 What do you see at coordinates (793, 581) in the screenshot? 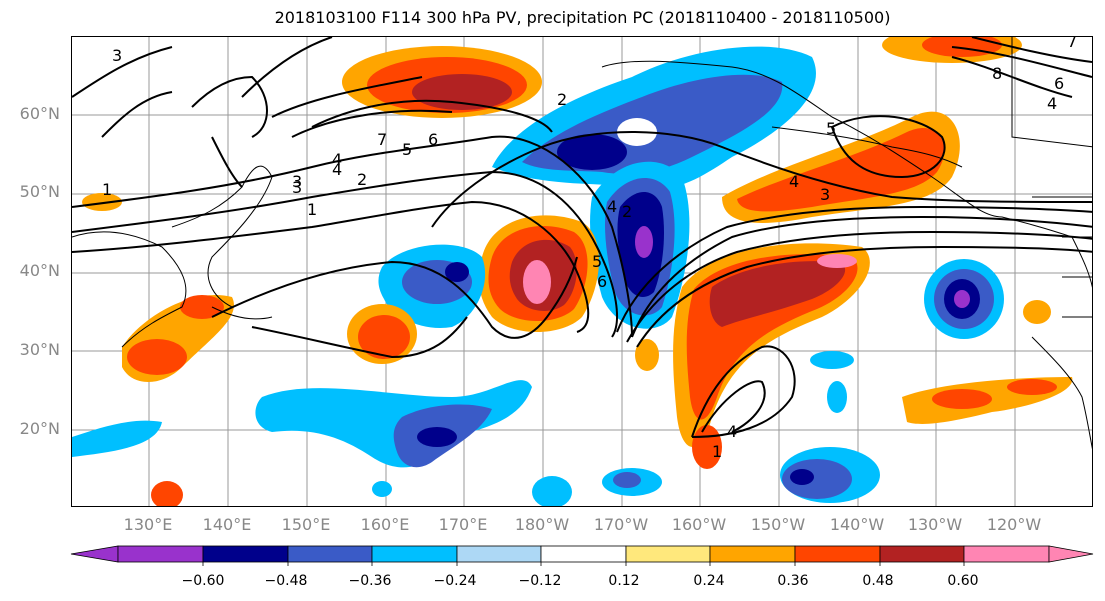
I see `colorbar-tick: 0.36` at bounding box center [793, 581].